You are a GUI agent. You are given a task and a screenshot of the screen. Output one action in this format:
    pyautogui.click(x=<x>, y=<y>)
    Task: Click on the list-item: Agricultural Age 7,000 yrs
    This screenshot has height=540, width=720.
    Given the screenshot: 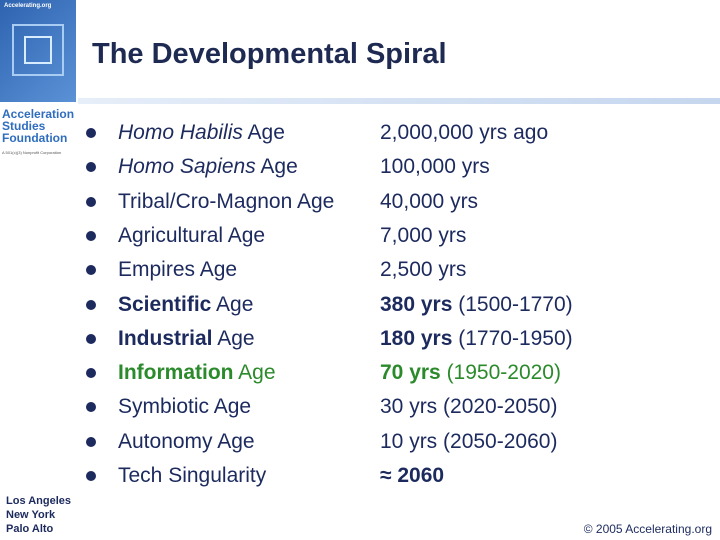 What is the action you would take?
    pyautogui.click(x=397, y=236)
    